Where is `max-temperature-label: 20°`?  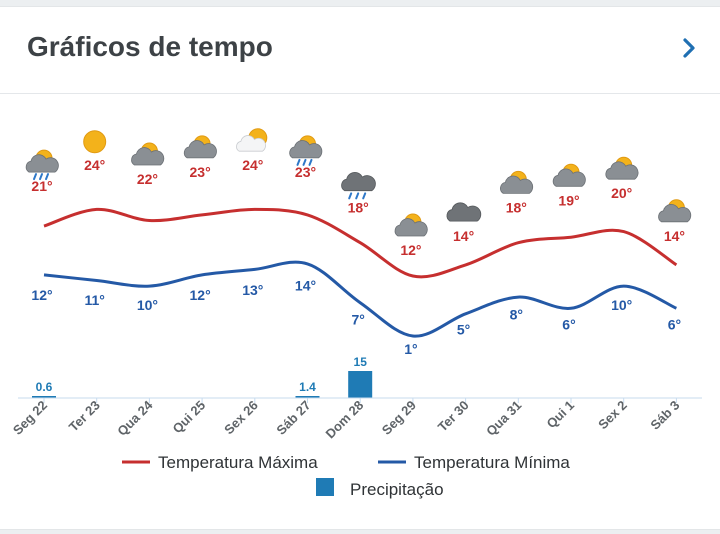
max-temperature-label: 20° is located at coordinates (621, 193).